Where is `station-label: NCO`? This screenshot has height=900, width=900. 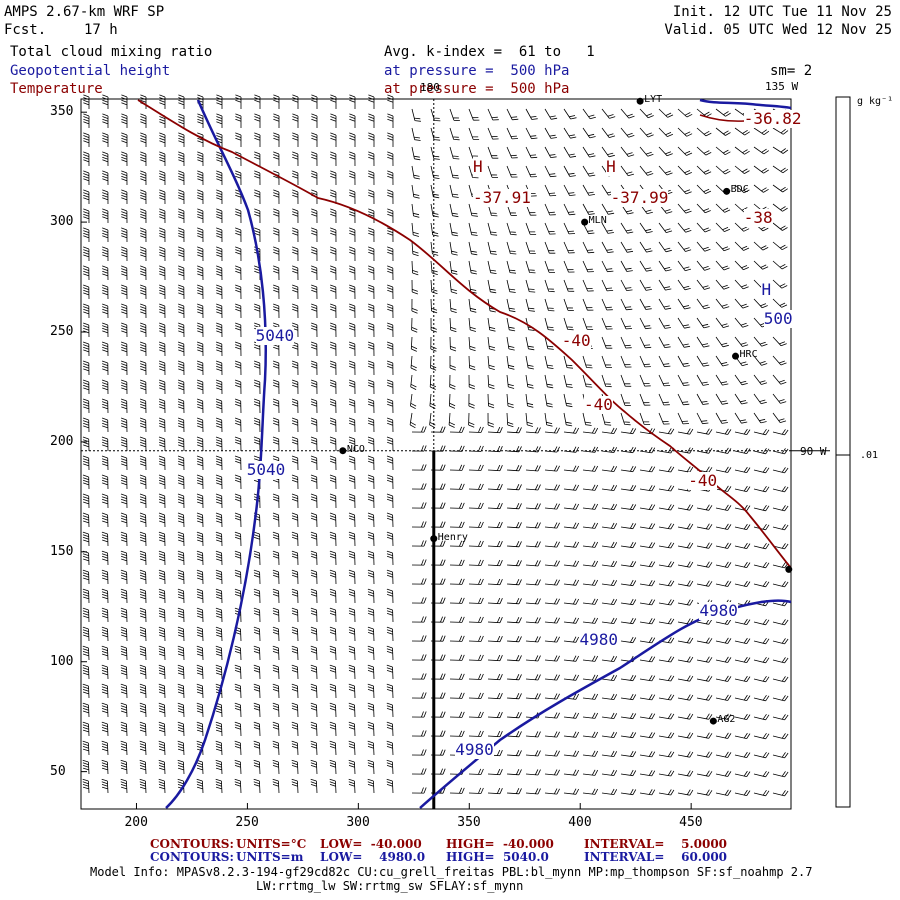
station-label: NCO is located at coordinates (355, 449).